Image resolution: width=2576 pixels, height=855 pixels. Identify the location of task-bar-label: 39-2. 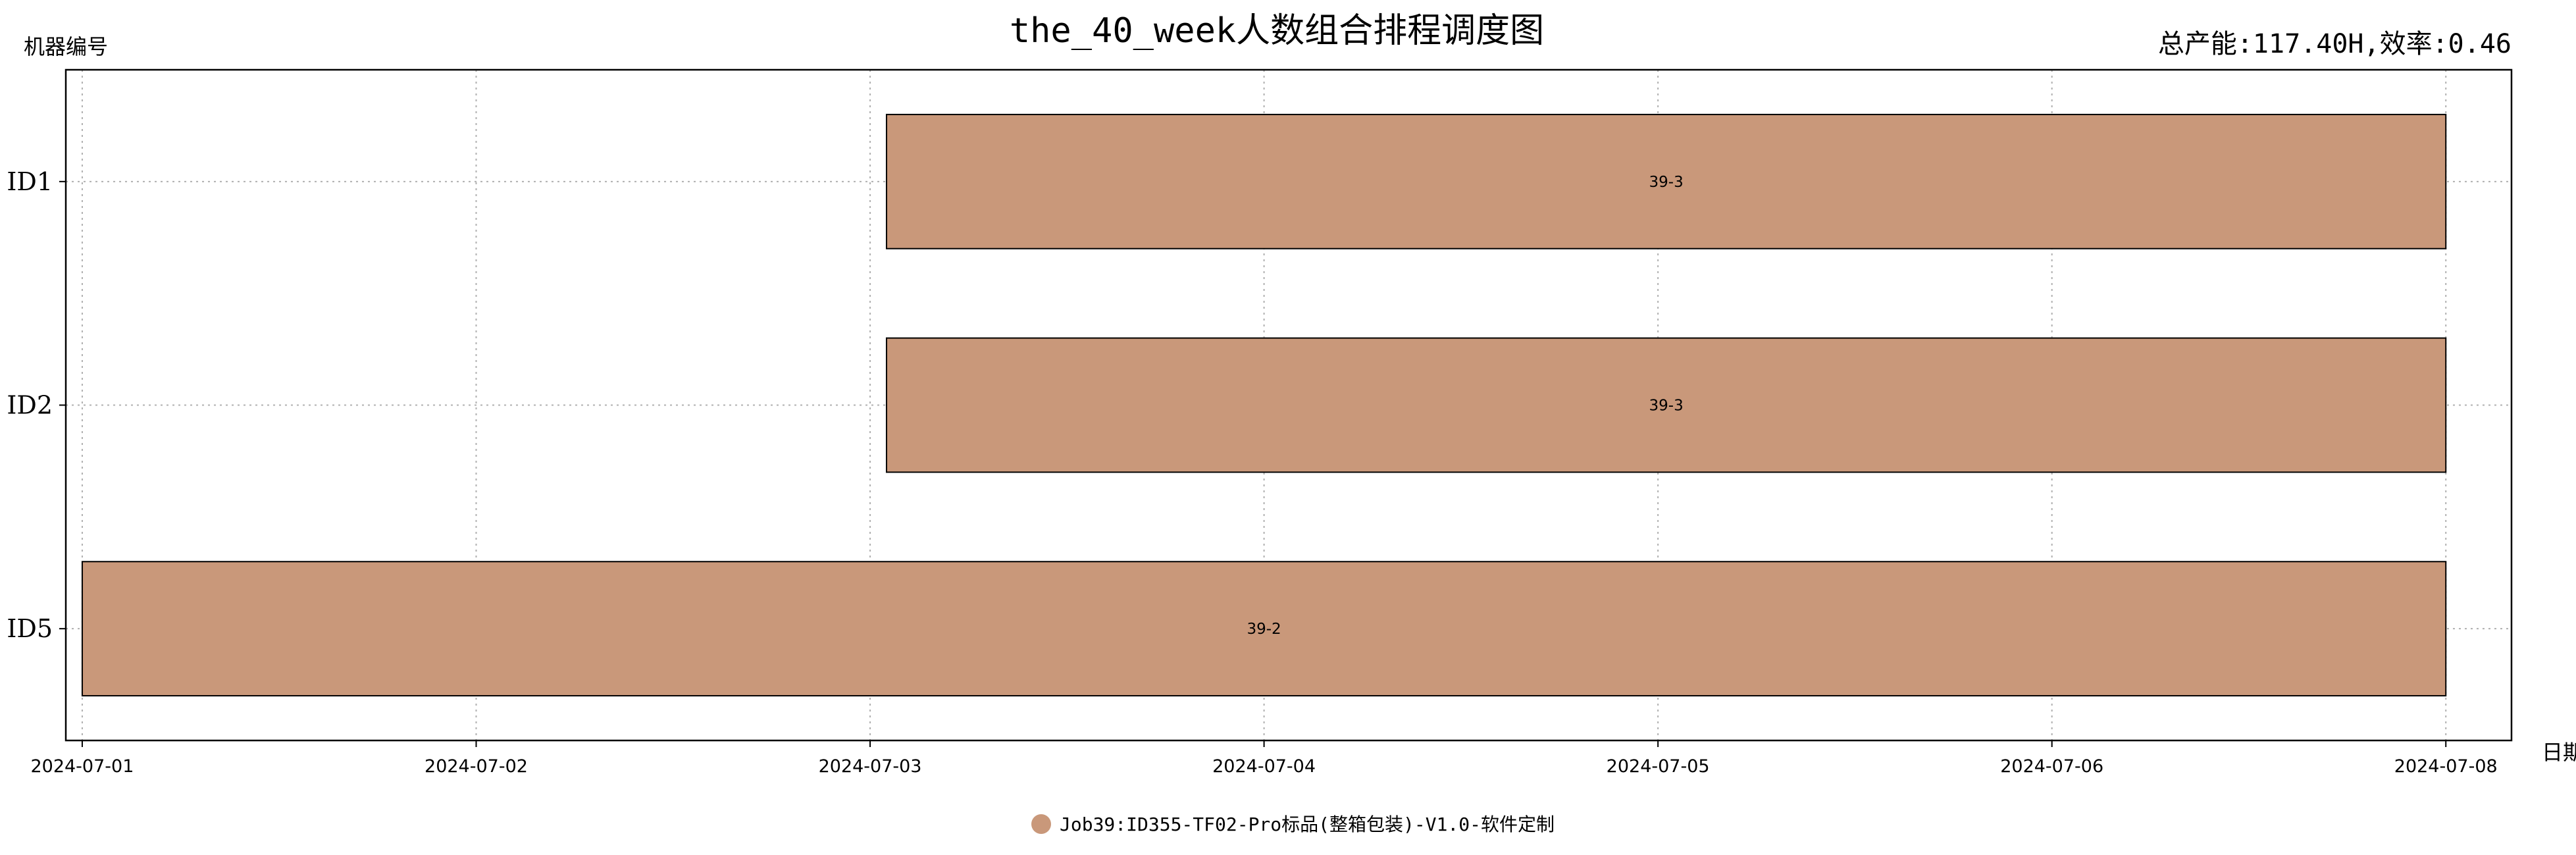
(1264, 629).